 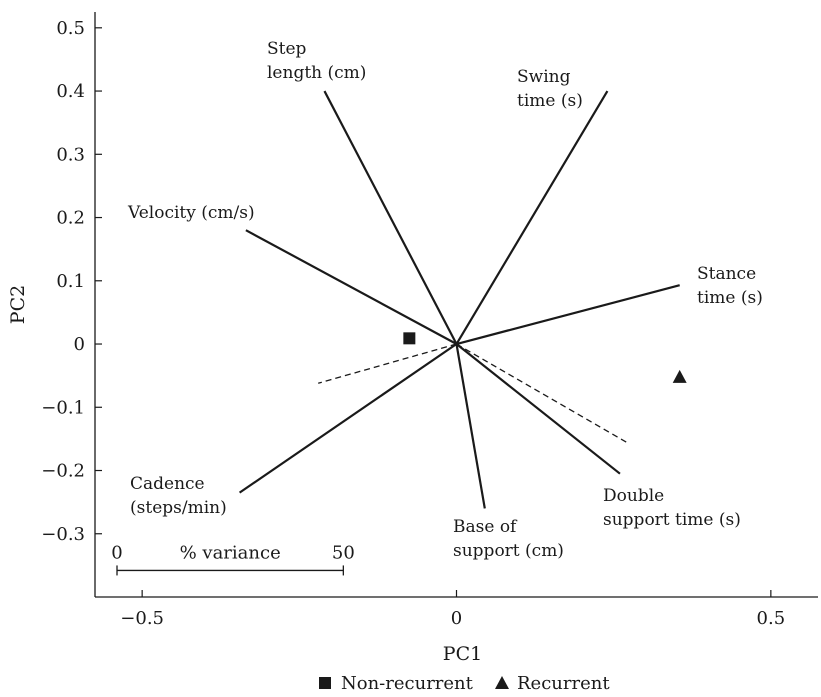 What do you see at coordinates (485, 527) in the screenshot?
I see `vector-label: Base of` at bounding box center [485, 527].